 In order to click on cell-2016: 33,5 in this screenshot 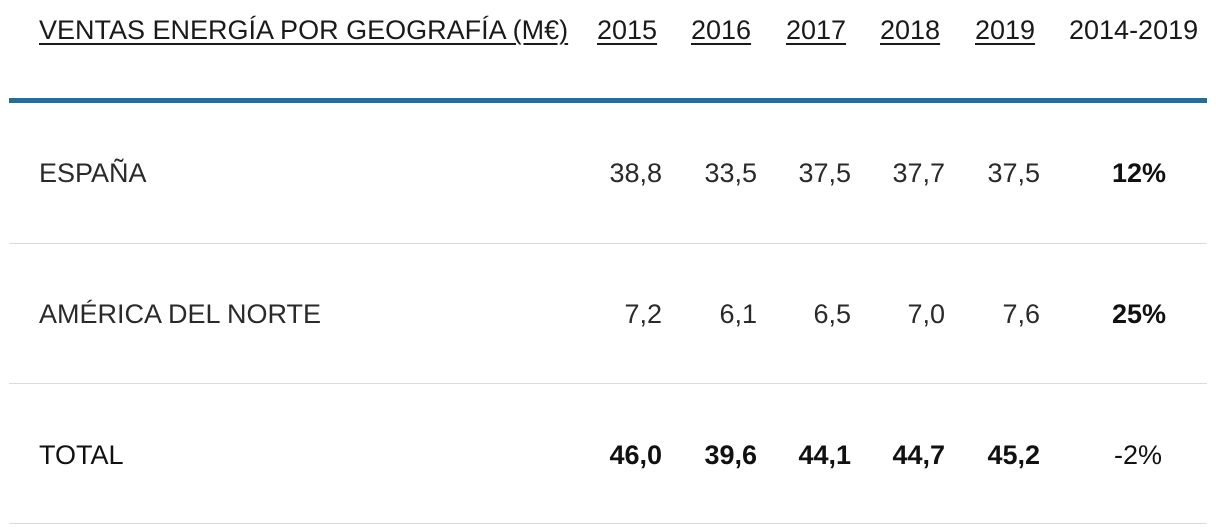, I will do `click(730, 173)`.